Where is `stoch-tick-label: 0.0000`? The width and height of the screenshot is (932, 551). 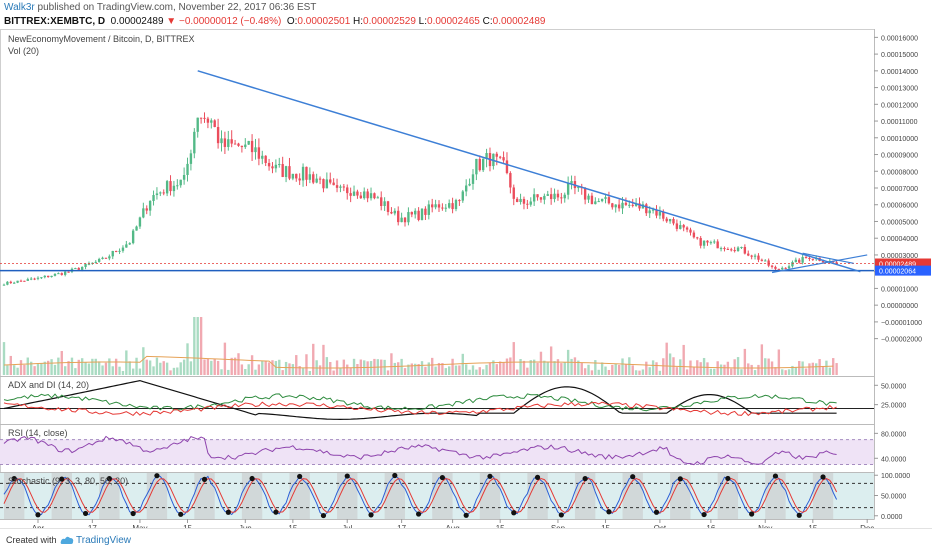
stoch-tick-label: 0.0000 is located at coordinates (892, 517).